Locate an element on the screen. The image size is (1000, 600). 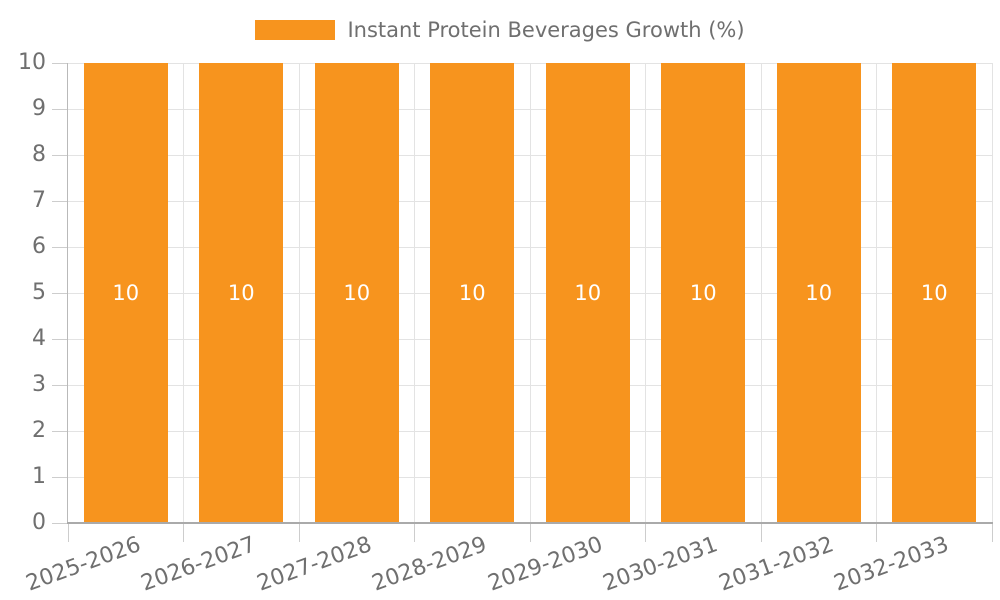
y-axis-tick-label: 1 is located at coordinates (39, 476).